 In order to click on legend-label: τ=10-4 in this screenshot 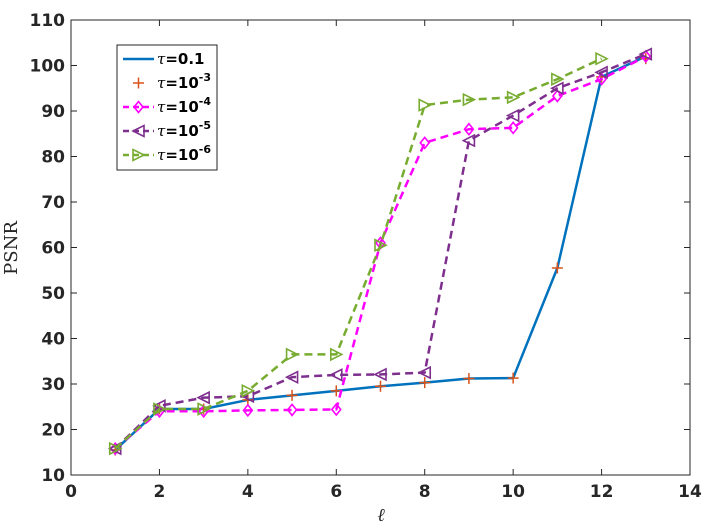, I will do `click(184, 105)`.